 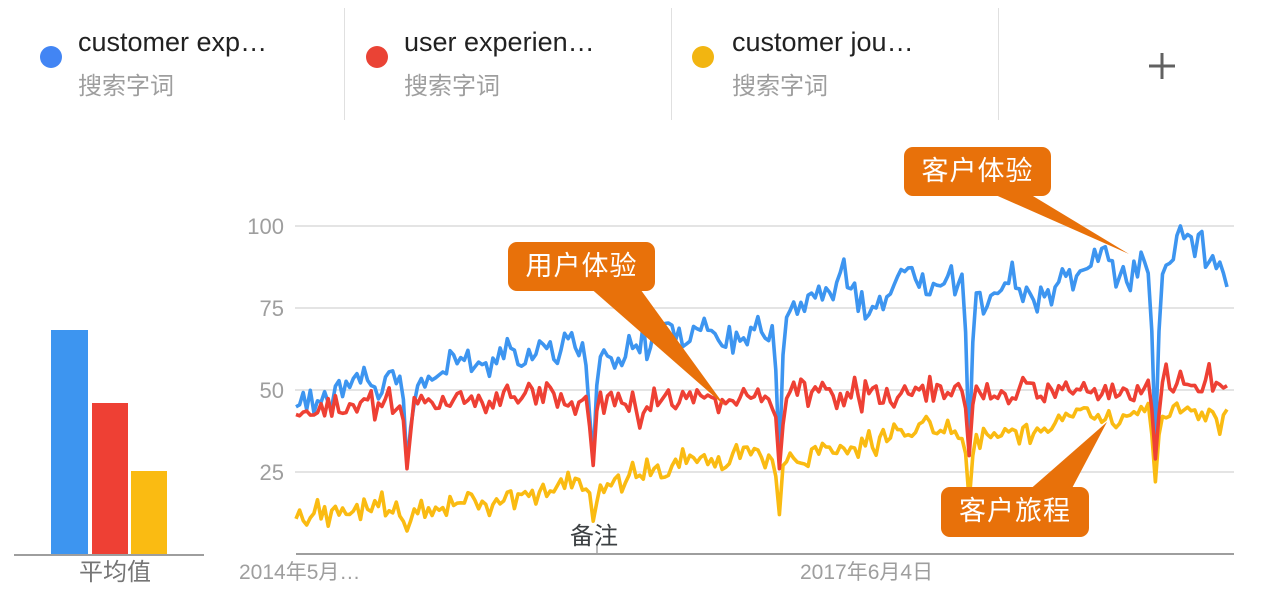 I want to click on svg-text: 平均值, so click(x=115, y=572).